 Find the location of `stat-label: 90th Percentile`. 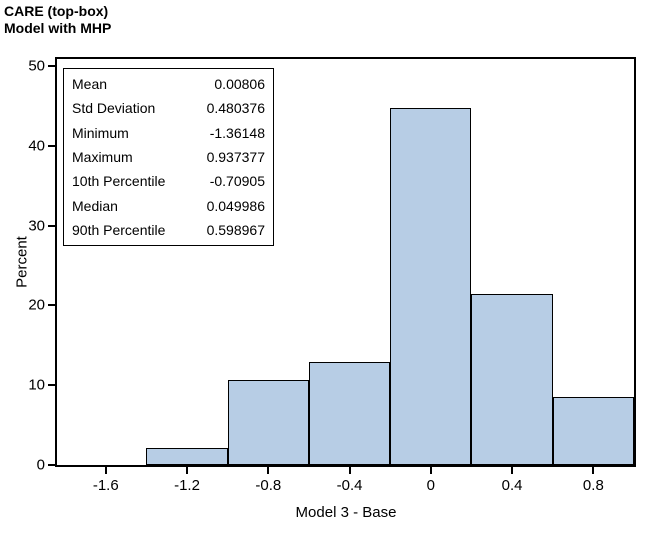

stat-label: 90th Percentile is located at coordinates (119, 229).